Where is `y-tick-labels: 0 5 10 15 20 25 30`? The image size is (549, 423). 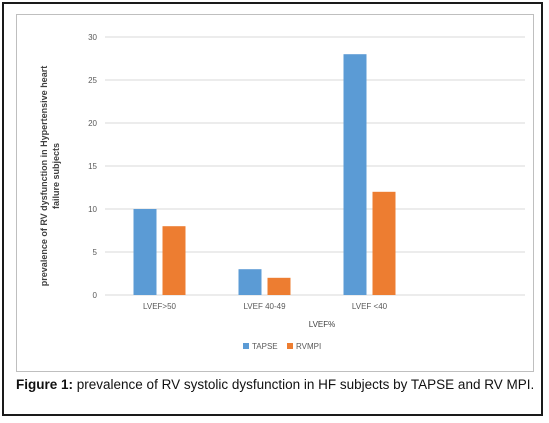
y-tick-labels: 0 5 10 15 20 25 30 is located at coordinates (92, 166).